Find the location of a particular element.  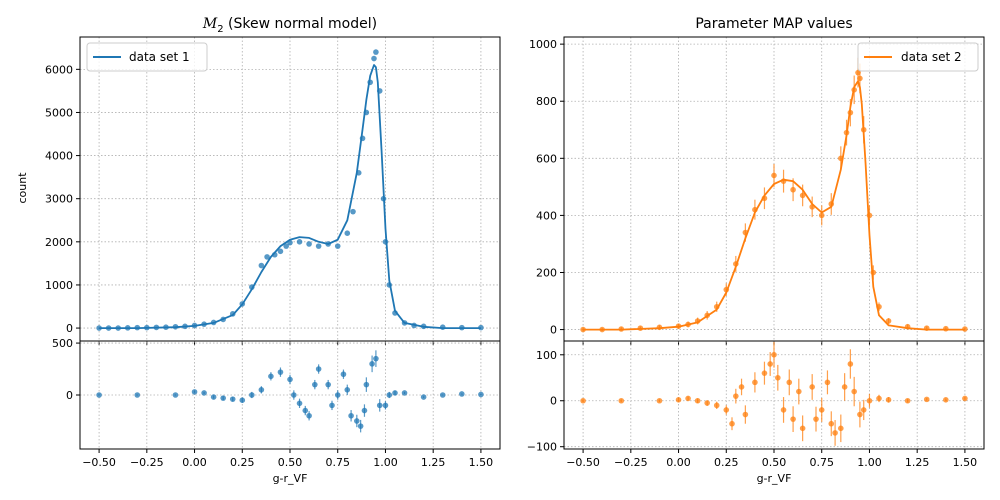

left-residual-grid is located at coordinates (290, 395).